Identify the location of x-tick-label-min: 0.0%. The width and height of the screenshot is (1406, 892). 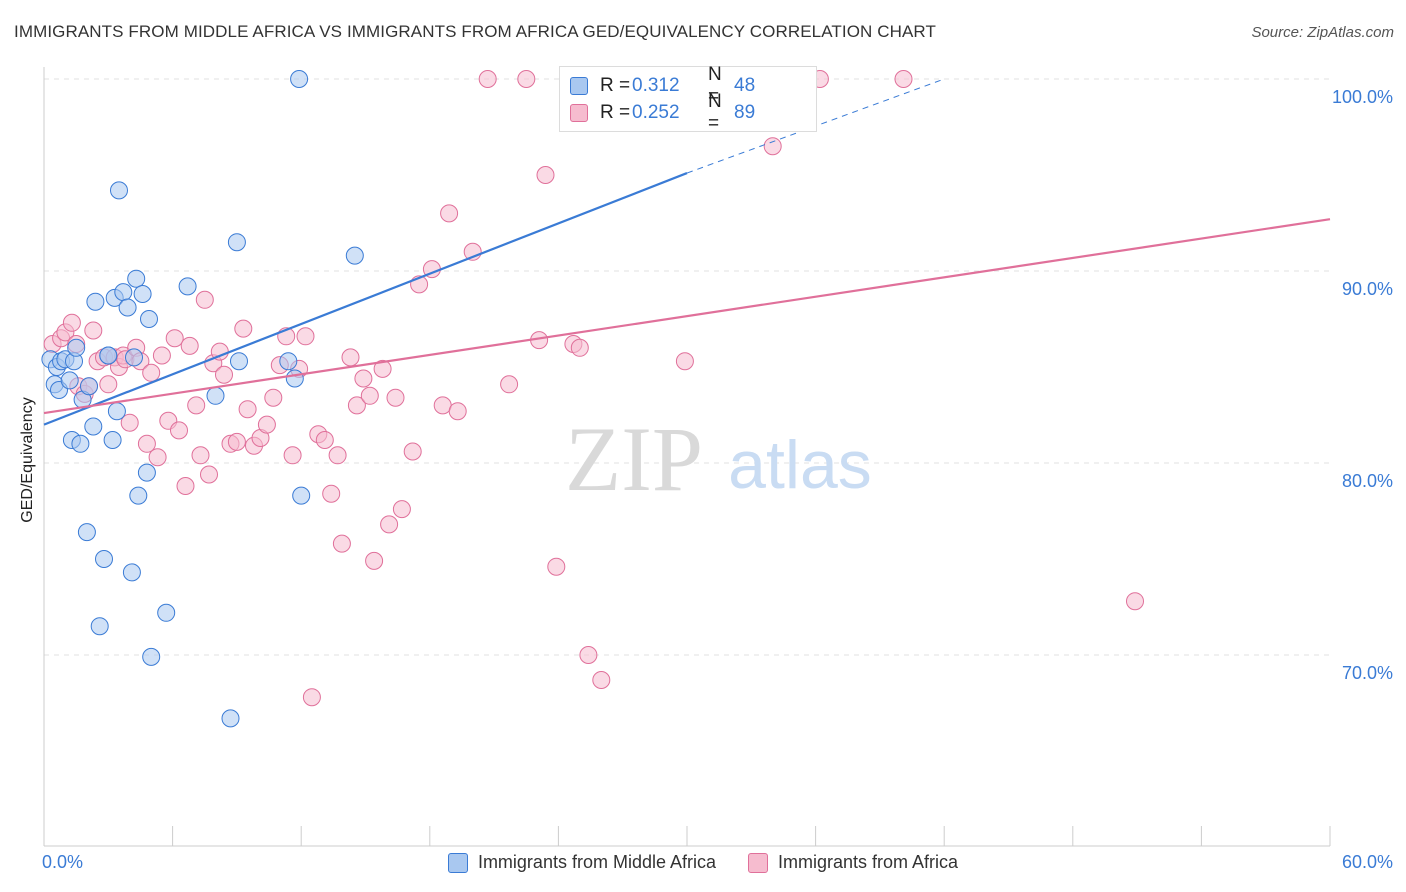
(63, 862).